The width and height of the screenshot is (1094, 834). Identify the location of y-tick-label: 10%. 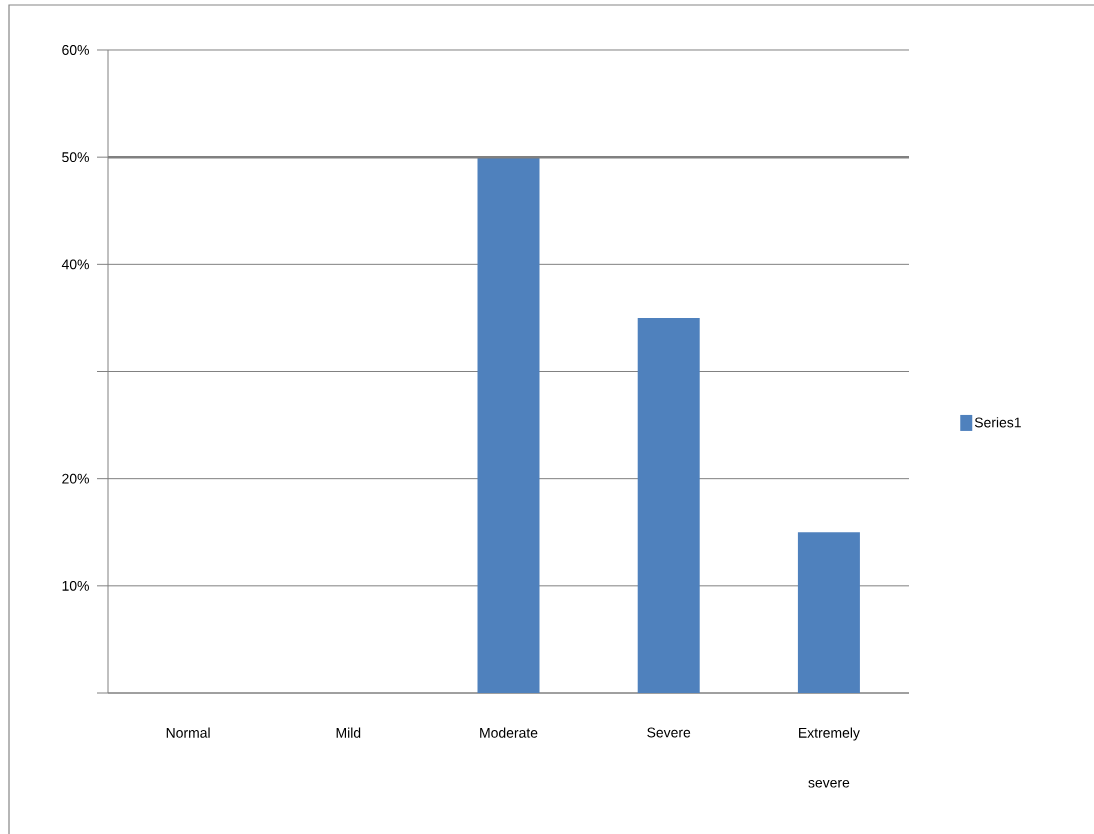
(75, 585).